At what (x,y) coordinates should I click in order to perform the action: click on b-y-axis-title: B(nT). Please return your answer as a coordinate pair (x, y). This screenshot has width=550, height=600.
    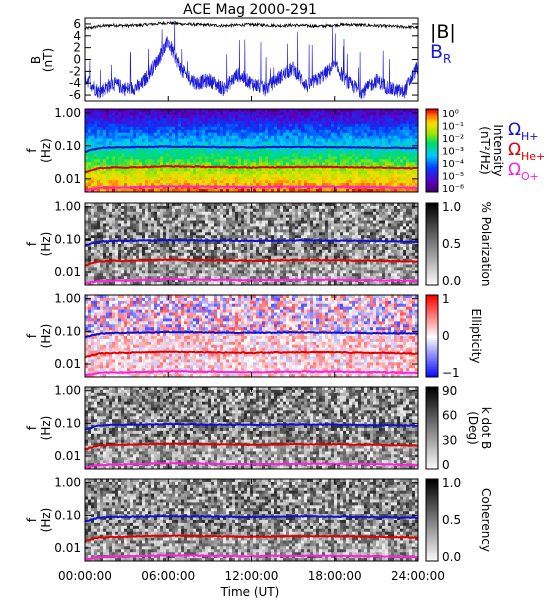
    Looking at the image, I should click on (42, 60).